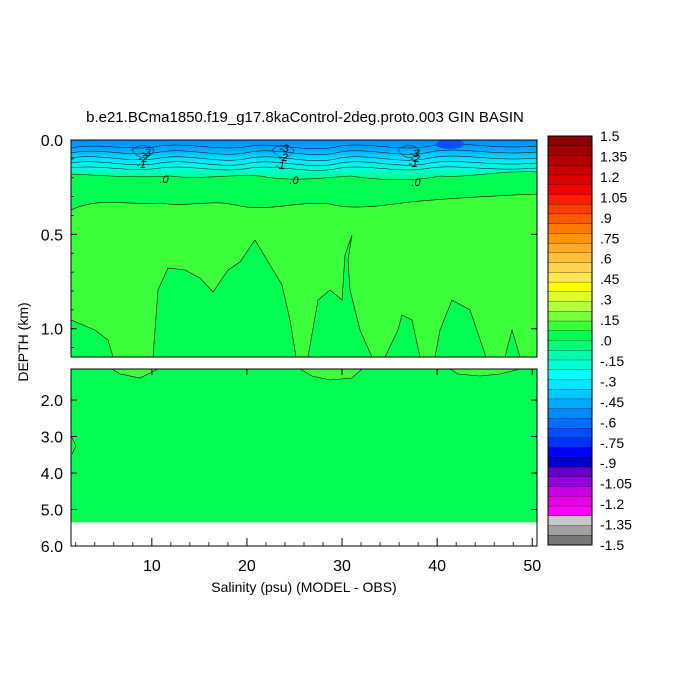 This screenshot has width=700, height=700. I want to click on colorbar-label: -.9, so click(608, 463).